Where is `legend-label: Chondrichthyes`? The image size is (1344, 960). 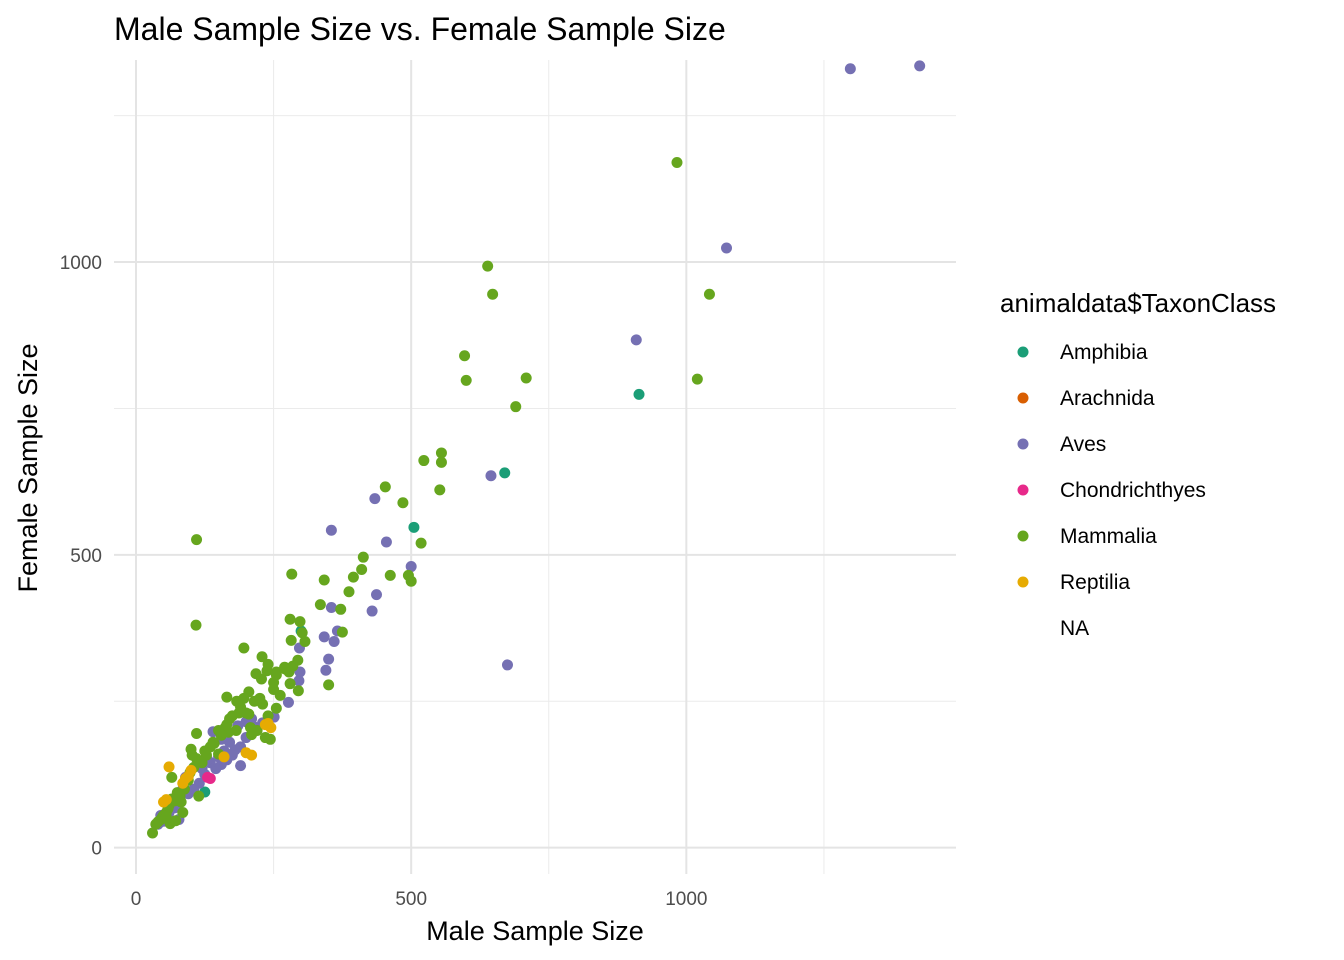
legend-label: Chondrichthyes is located at coordinates (1133, 490).